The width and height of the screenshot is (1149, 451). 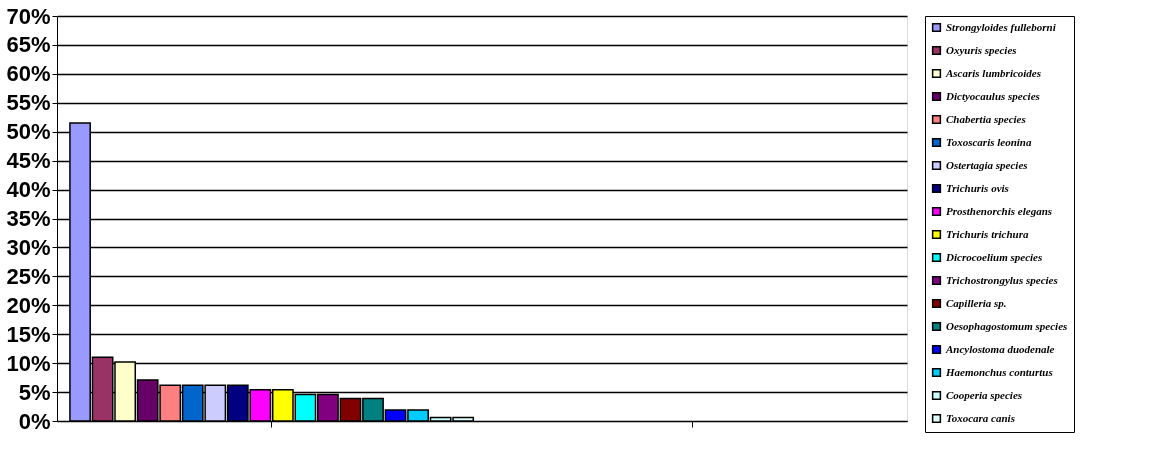 What do you see at coordinates (981, 49) in the screenshot?
I see `legend-label: Oxyuris species` at bounding box center [981, 49].